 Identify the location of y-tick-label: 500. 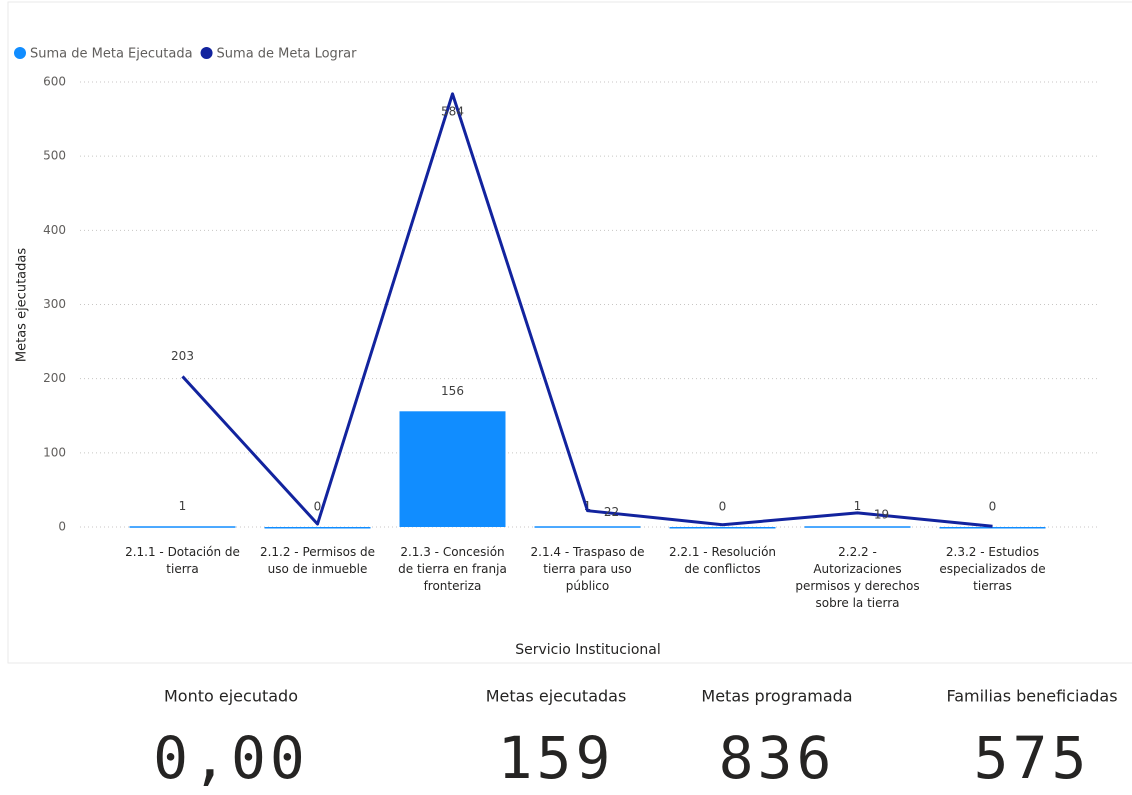
(54, 156).